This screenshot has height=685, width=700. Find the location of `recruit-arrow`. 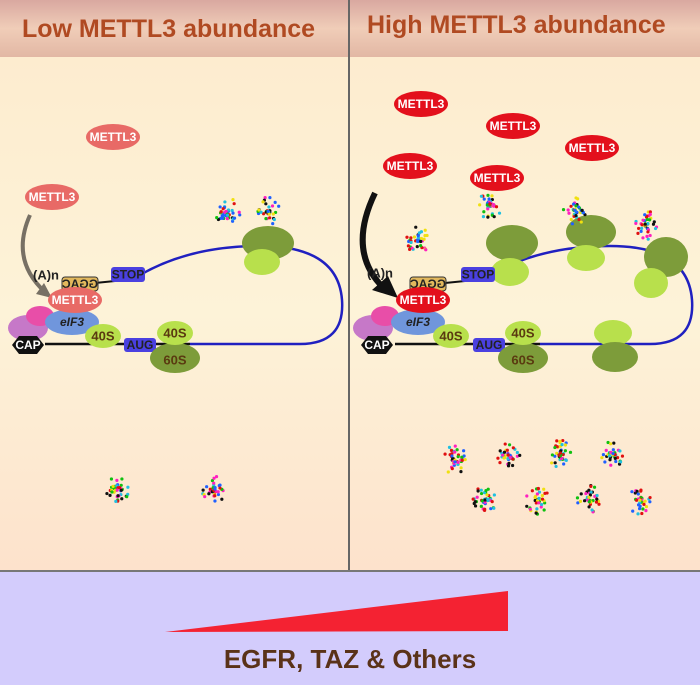

recruit-arrow is located at coordinates (33, 254).